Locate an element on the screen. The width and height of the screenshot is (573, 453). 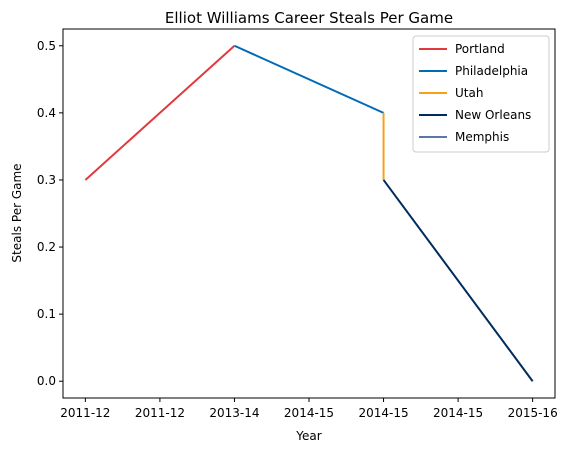
legend-entry: Memphis is located at coordinates (482, 137).